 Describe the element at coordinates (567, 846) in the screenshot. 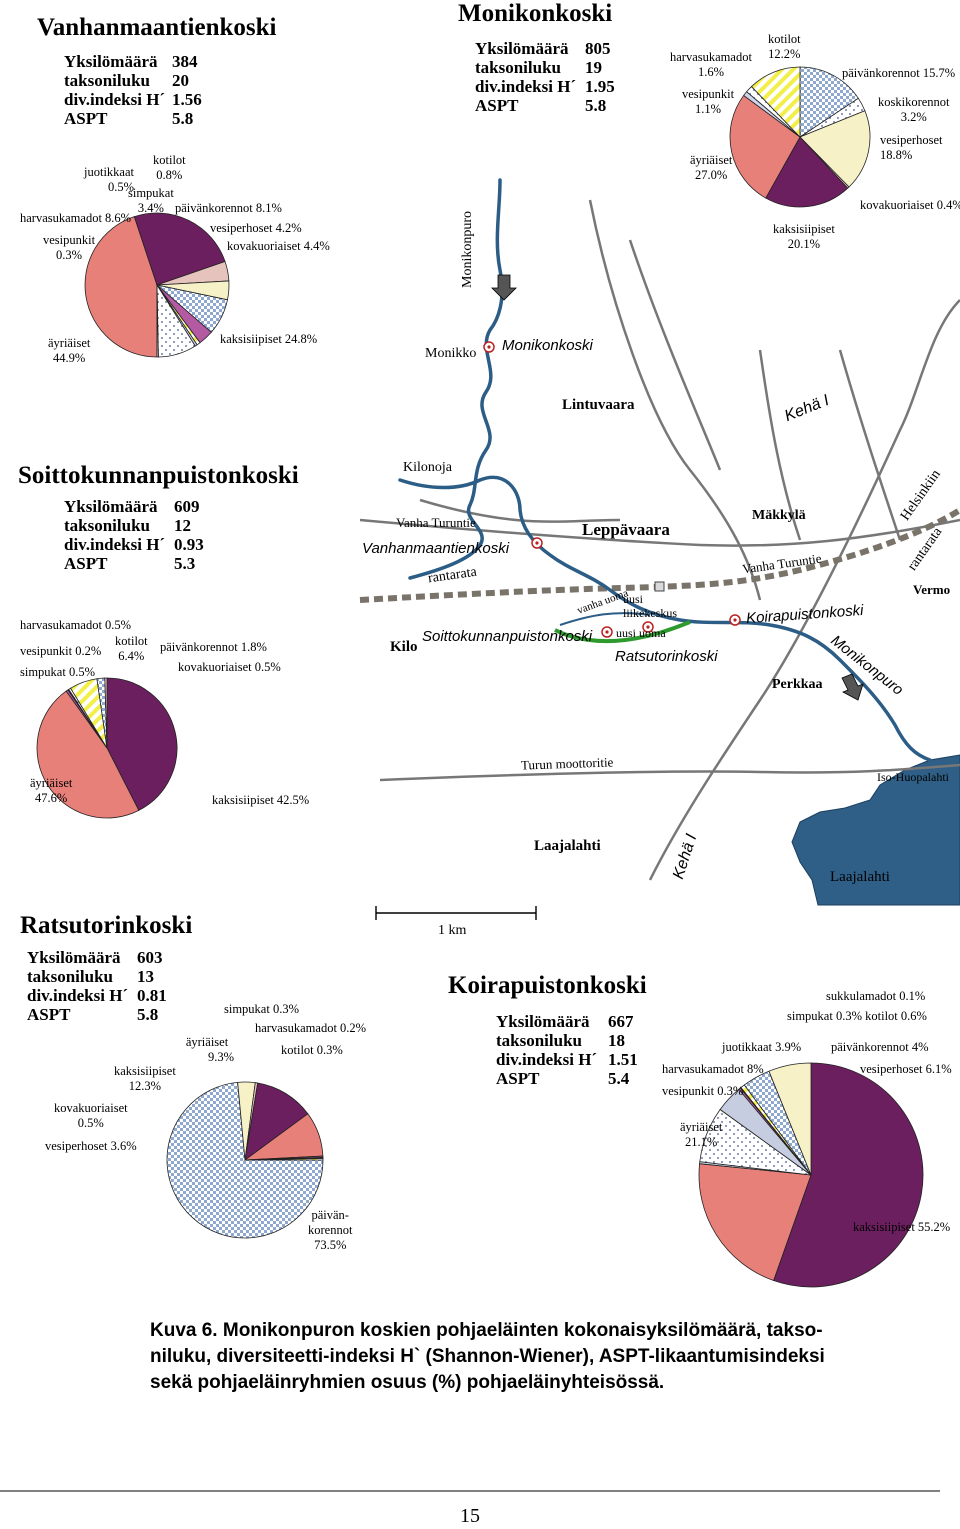

I see `map-label-laajalahti: Laajalahti` at that location.